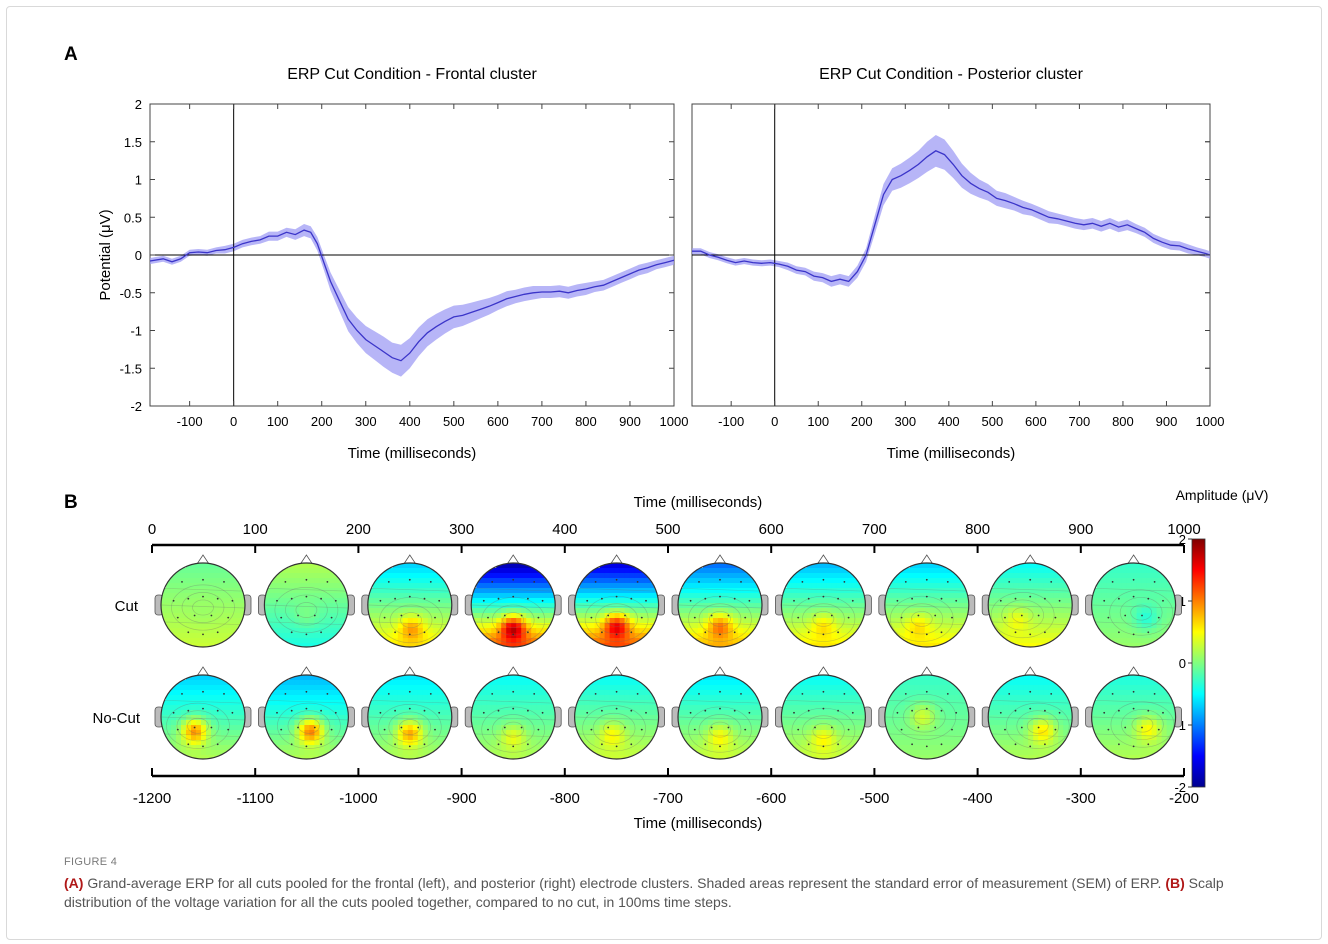 This screenshot has height=944, width=1328. Describe the element at coordinates (927, 713) in the screenshot. I see `scalp-map` at that location.